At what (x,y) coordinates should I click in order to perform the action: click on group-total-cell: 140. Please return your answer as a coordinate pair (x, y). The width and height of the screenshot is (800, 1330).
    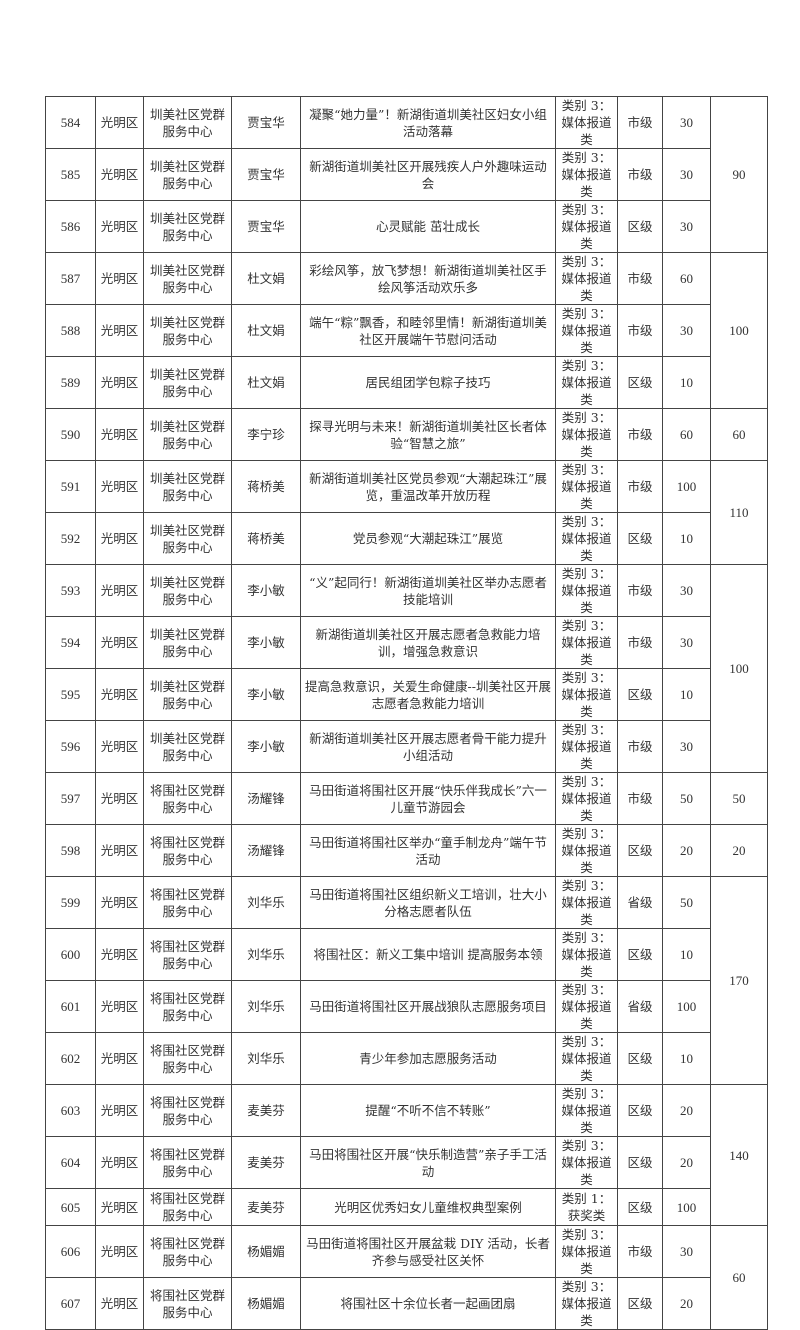
    Looking at the image, I should click on (739, 1155).